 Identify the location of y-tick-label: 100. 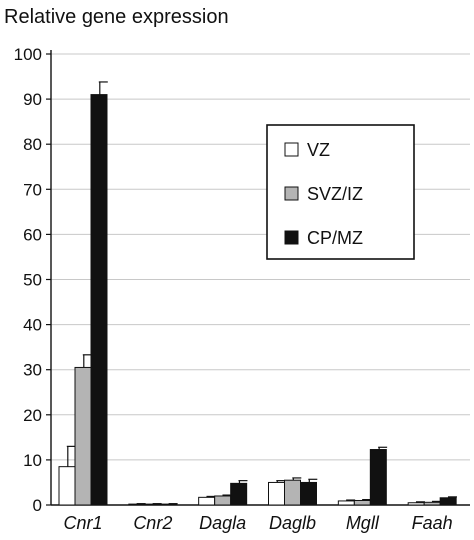
(28, 54).